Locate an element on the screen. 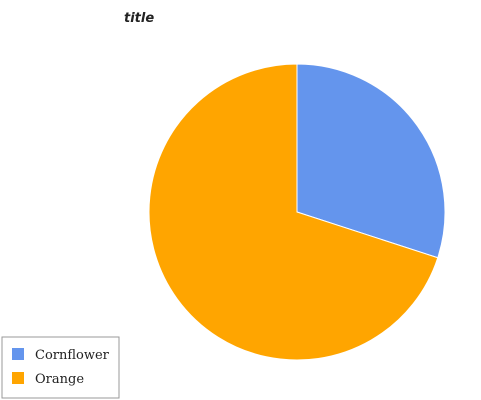  legend-swatch-orange is located at coordinates (18, 378).